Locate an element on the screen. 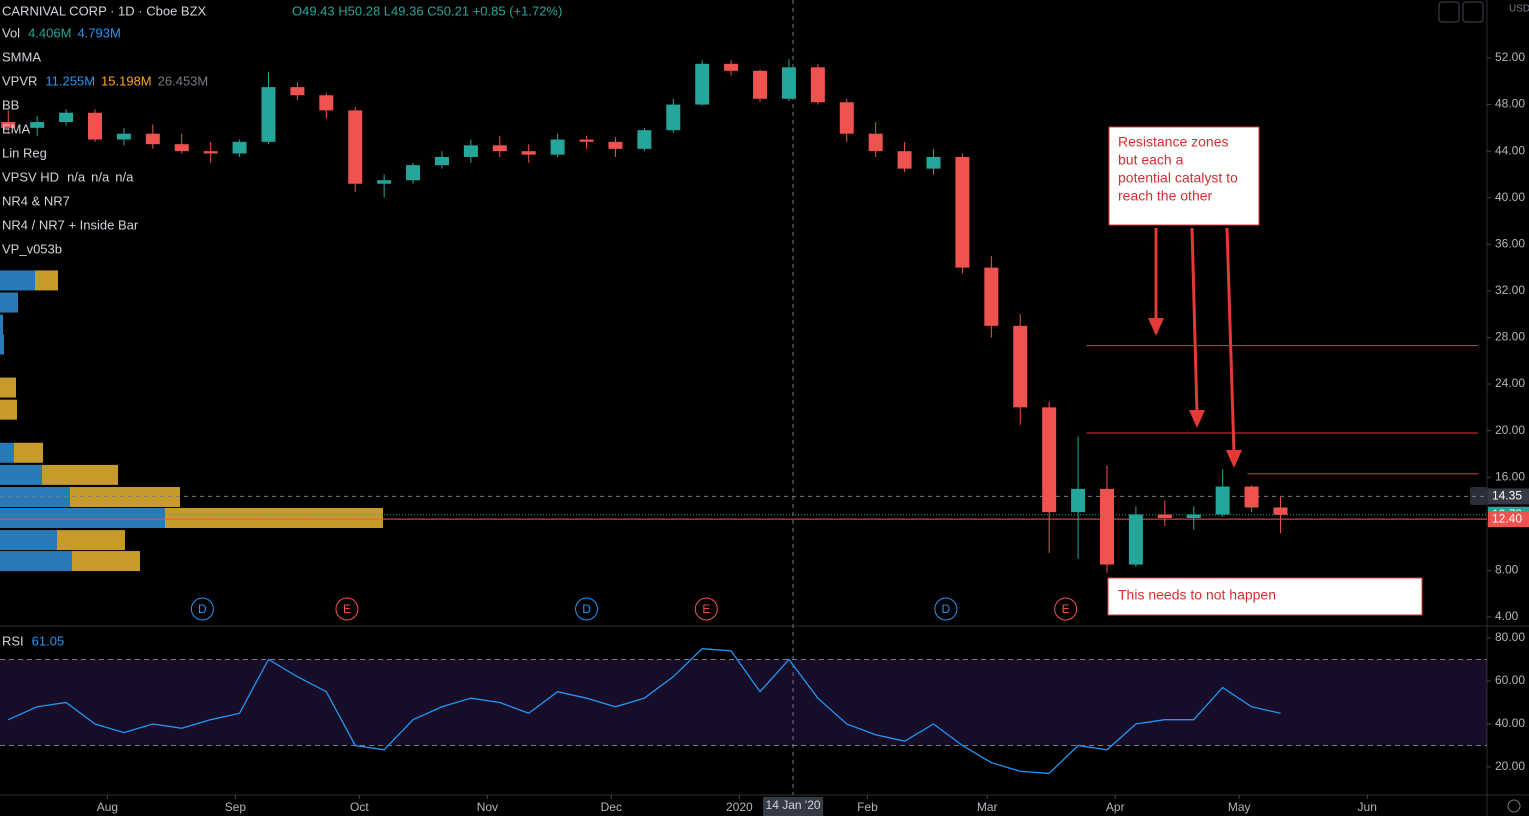 The image size is (1529, 816). price-label-bg is located at coordinates (1508, 496).